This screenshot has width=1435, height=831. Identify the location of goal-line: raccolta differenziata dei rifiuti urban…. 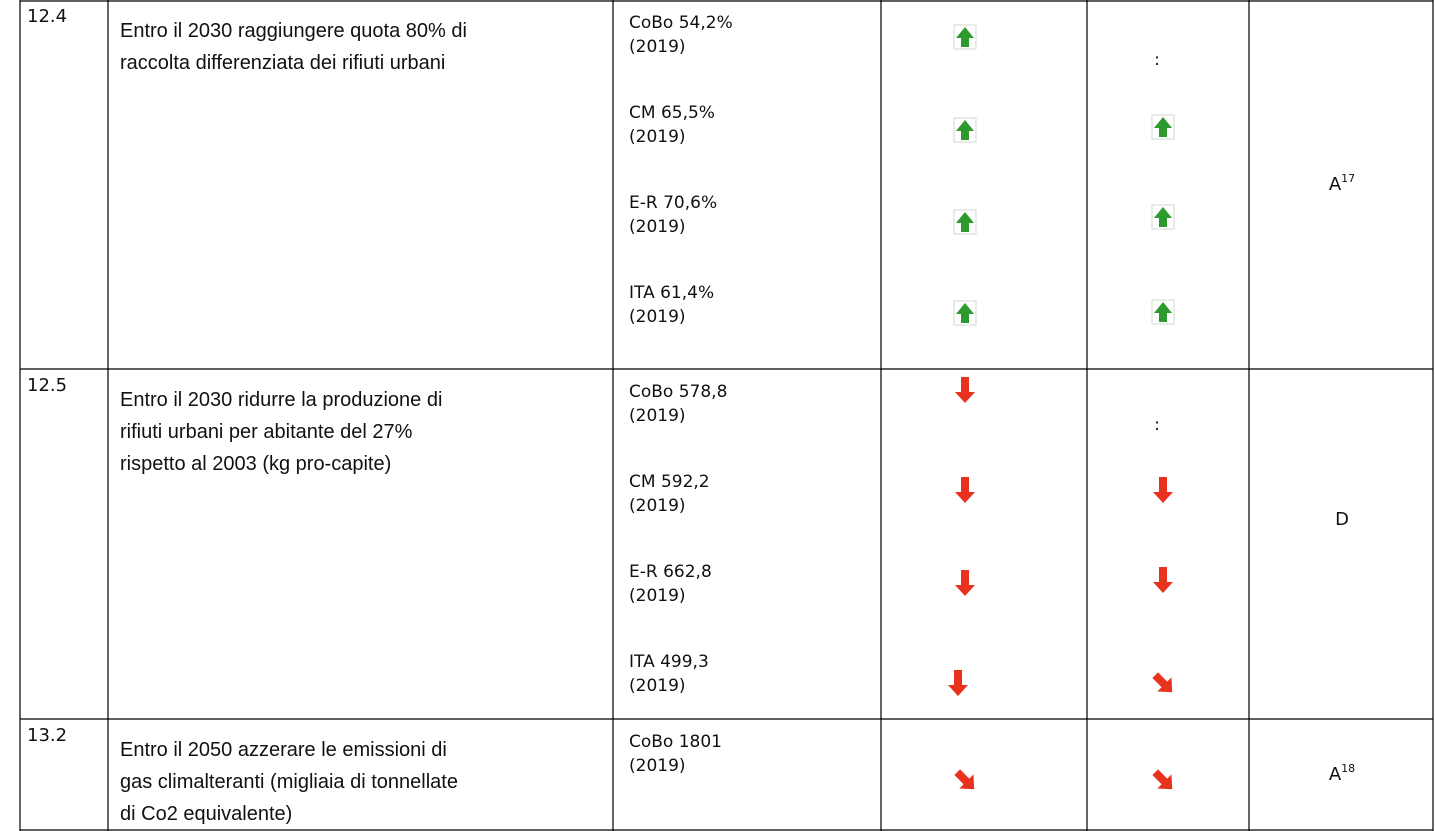
(283, 63).